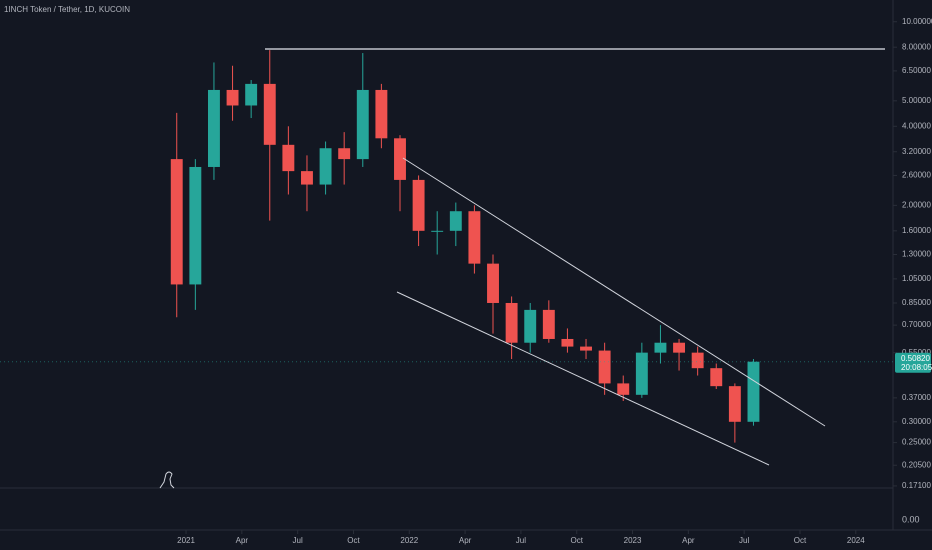  I want to click on y-tick-label: 0.37000, so click(916, 397).